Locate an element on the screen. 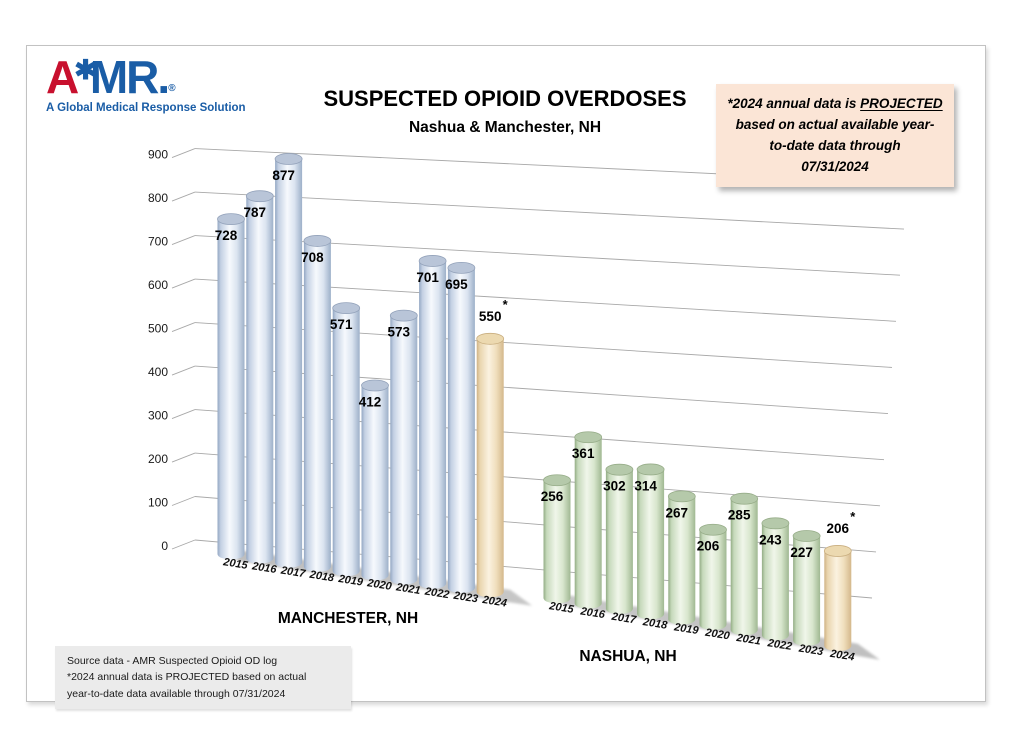 The image size is (1024, 734). y-axis-tick-label: 0 is located at coordinates (164, 546).